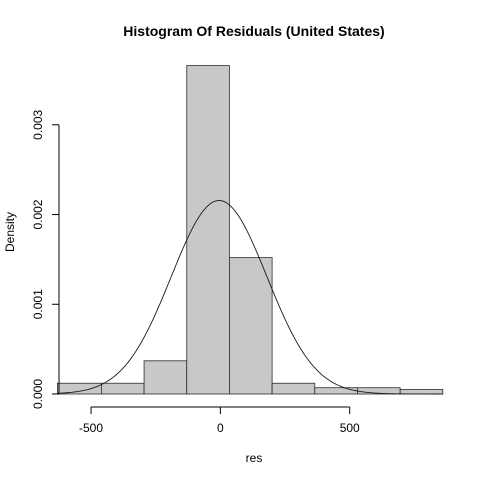 The image size is (480, 485). Describe the element at coordinates (91, 428) in the screenshot. I see `x-tick-label-0: -500` at that location.